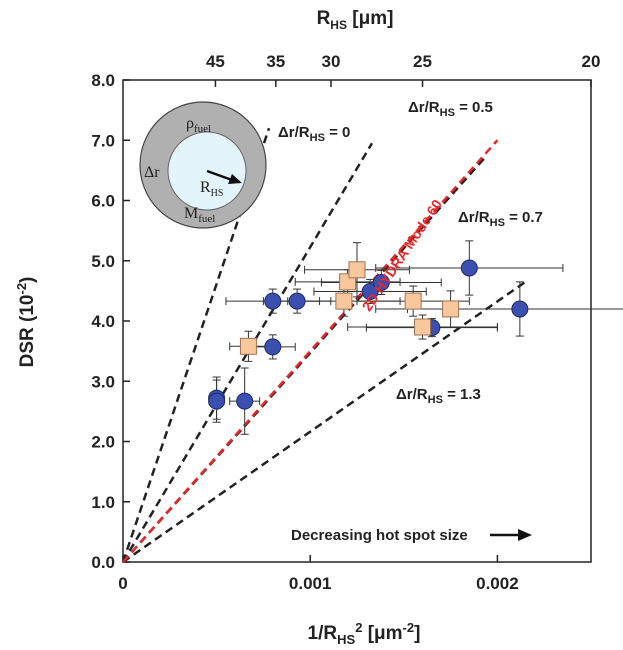  Describe the element at coordinates (422, 61) in the screenshot. I see `top-tick-label: 25` at that location.